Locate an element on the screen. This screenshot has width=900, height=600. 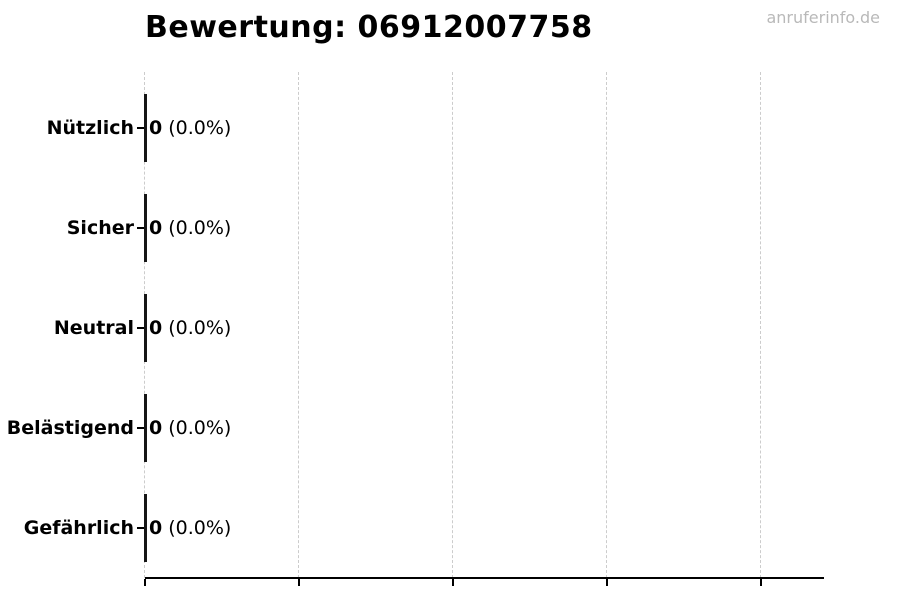
category-label-neutral: Neutral is located at coordinates (93, 328).